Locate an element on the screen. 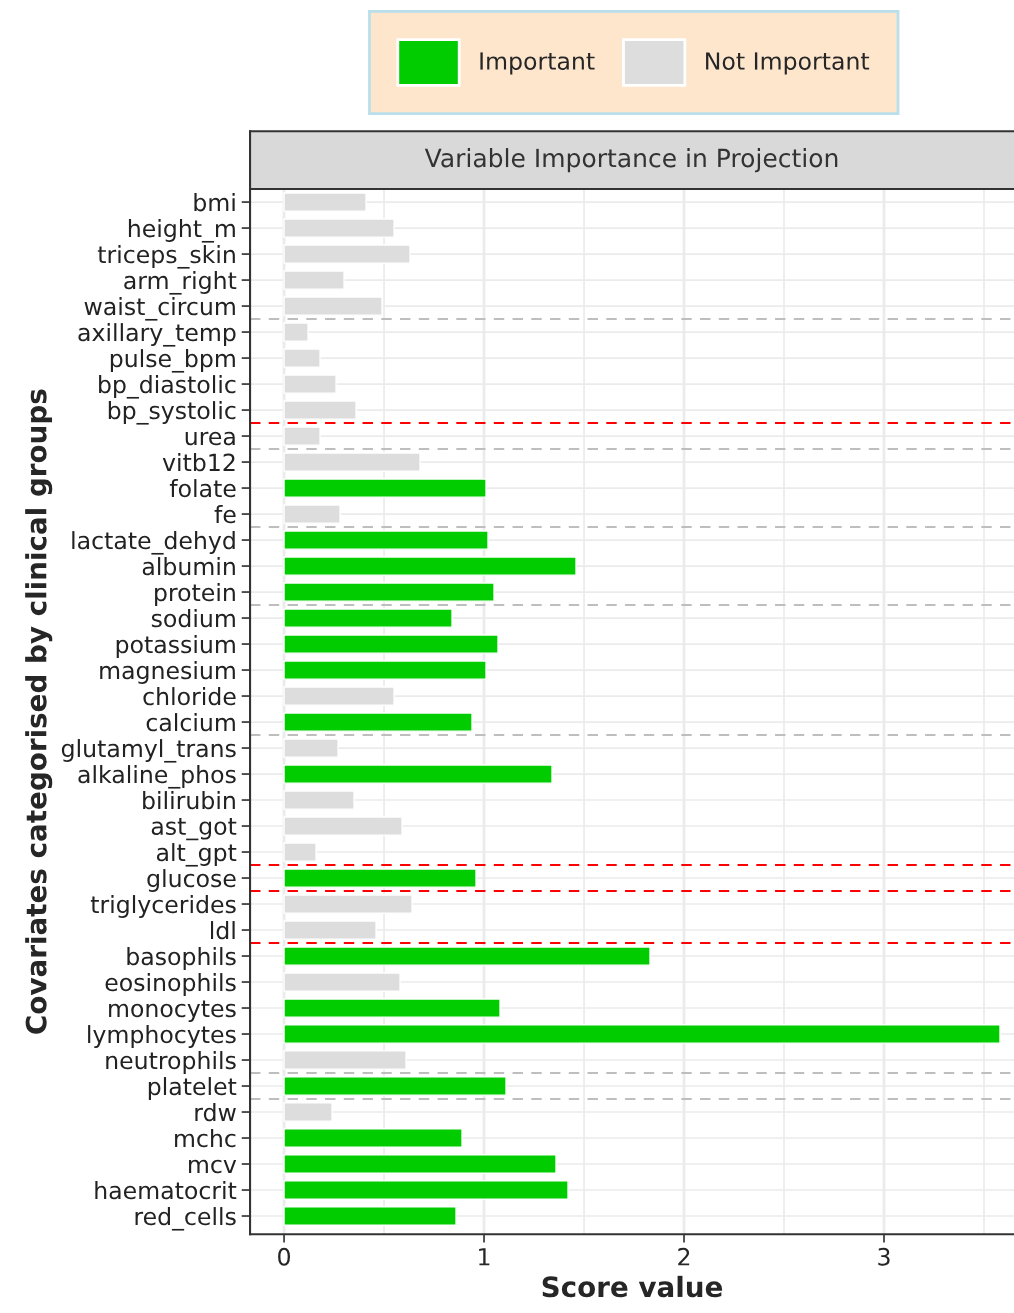 This screenshot has height=1313, width=1014. y-tick-label: bp_diastolic is located at coordinates (167, 387).